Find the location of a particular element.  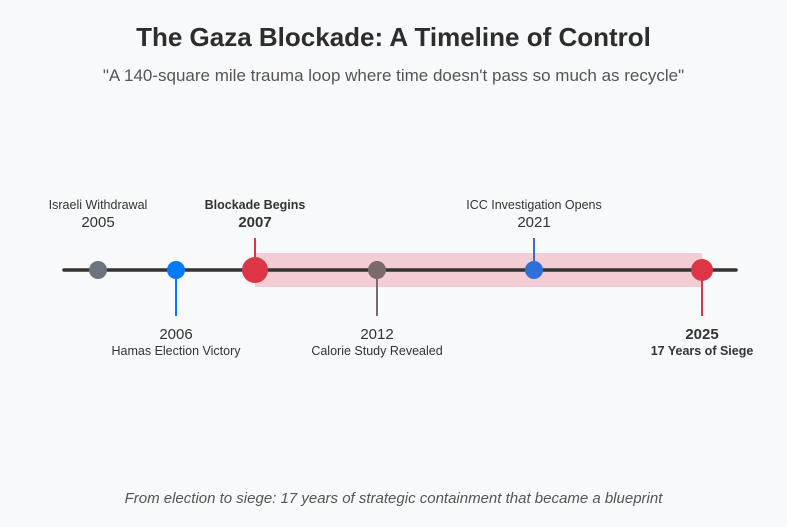

event-year-calorie: 2012 is located at coordinates (376, 334).